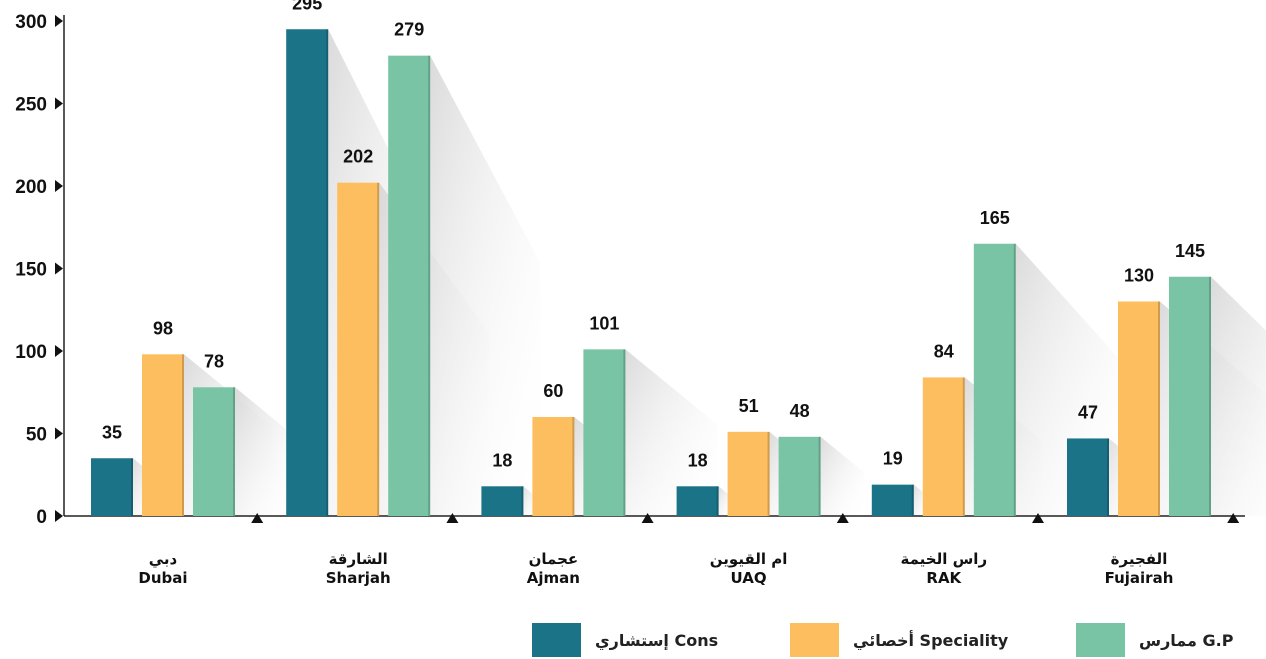 The height and width of the screenshot is (659, 1266). Describe the element at coordinates (944, 351) in the screenshot. I see `data-label: 84` at that location.